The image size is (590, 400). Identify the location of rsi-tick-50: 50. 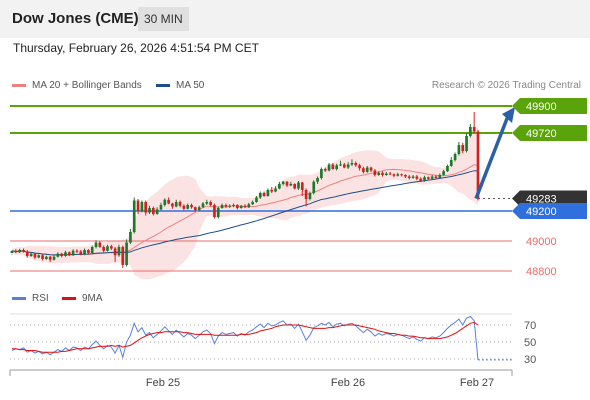
(530, 343).